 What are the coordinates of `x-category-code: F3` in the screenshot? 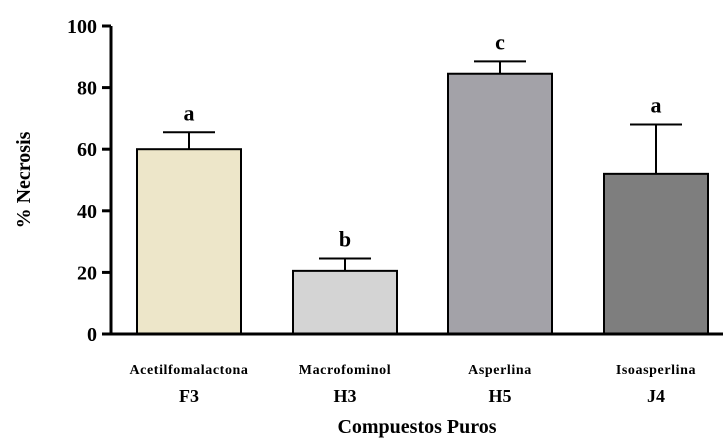 It's located at (189, 396).